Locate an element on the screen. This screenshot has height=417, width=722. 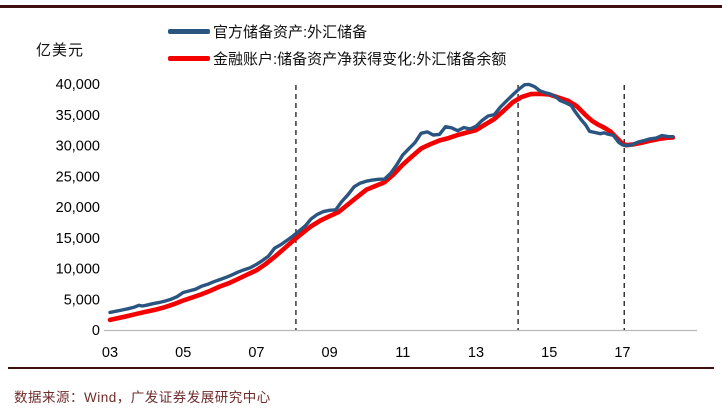
y-axis-tick-label: 35,000 is located at coordinates (78, 116).